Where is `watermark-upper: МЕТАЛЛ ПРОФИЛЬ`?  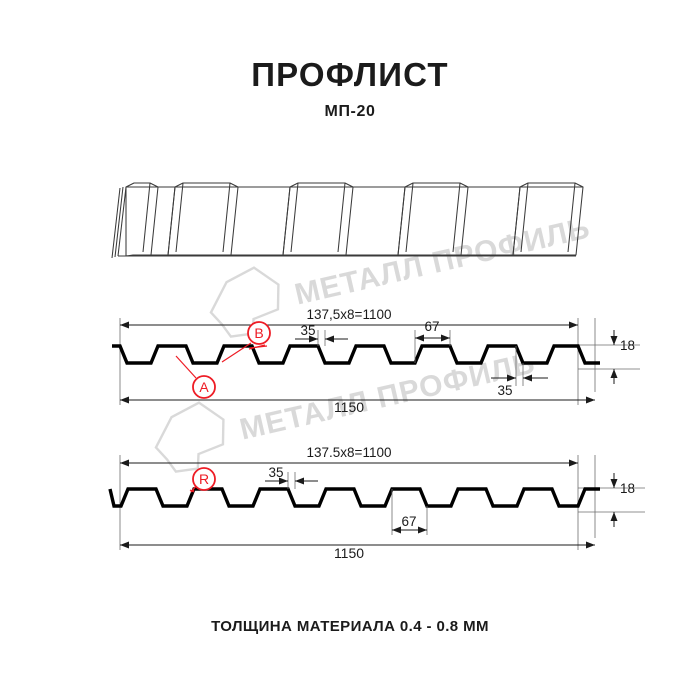 watermark-upper: МЕТАЛЛ ПРОФИЛЬ is located at coordinates (401, 274).